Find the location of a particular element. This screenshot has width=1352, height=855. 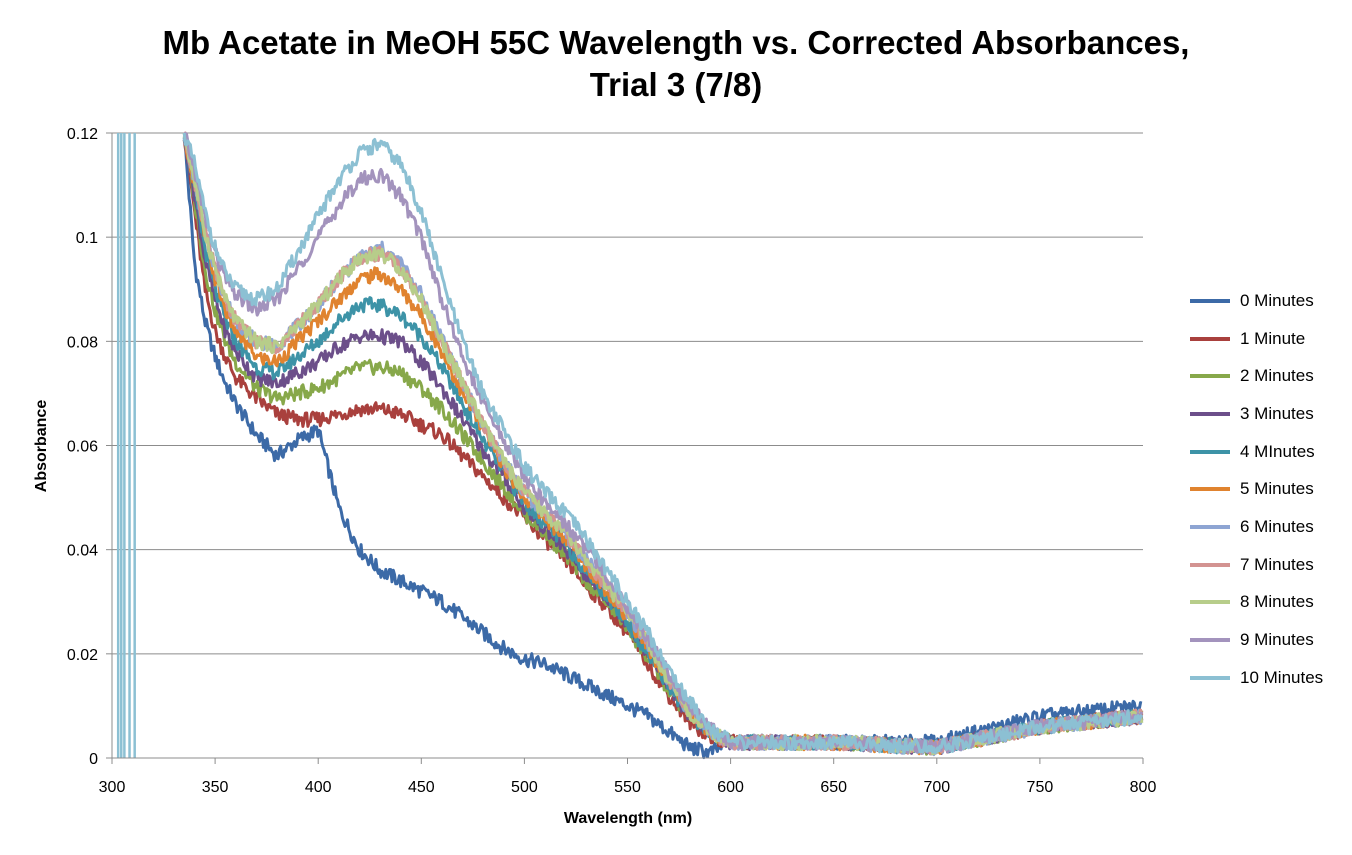

legend-item: 8 Minutes is located at coordinates (1270, 603).